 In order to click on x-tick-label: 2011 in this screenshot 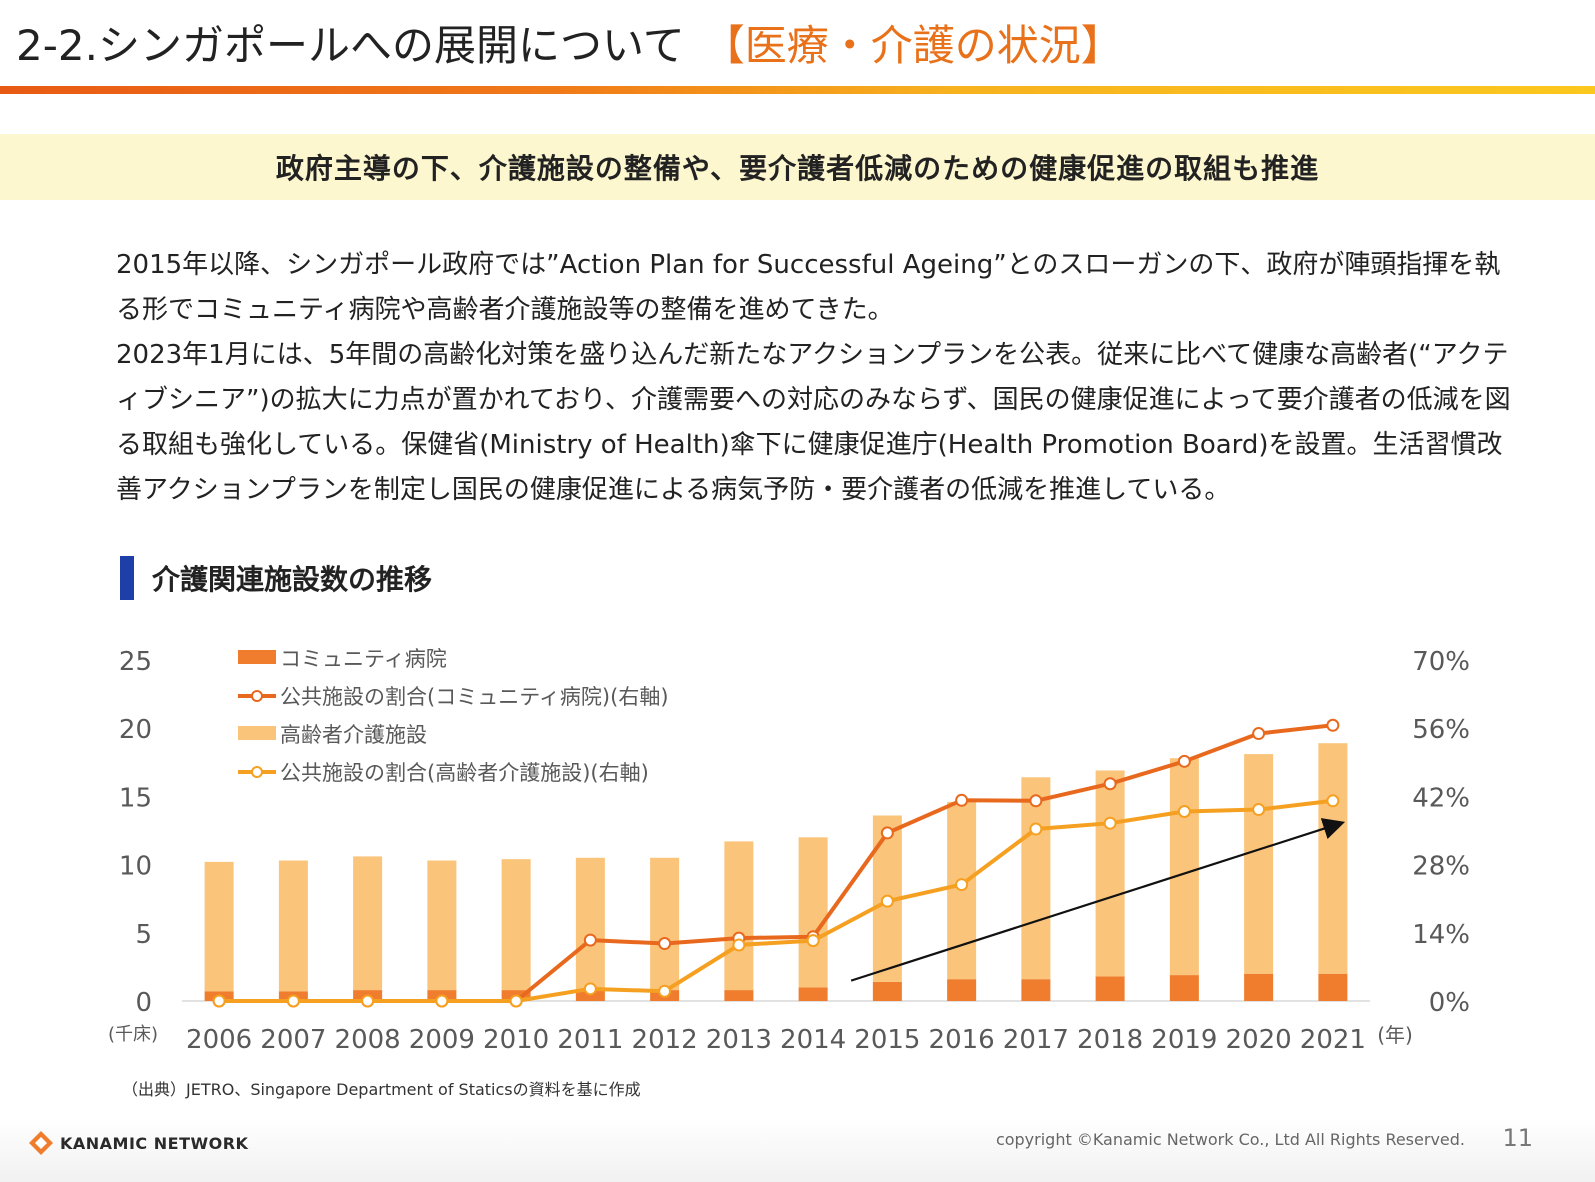, I will do `click(590, 1040)`.